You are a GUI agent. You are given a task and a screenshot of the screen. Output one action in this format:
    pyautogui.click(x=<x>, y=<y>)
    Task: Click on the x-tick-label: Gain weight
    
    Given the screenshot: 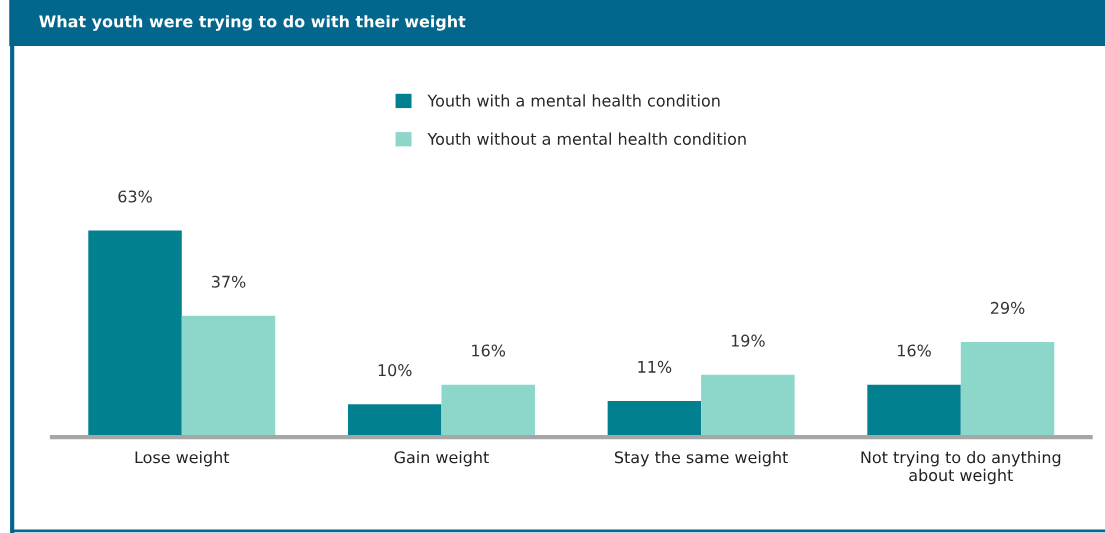 What is the action you would take?
    pyautogui.click(x=441, y=458)
    